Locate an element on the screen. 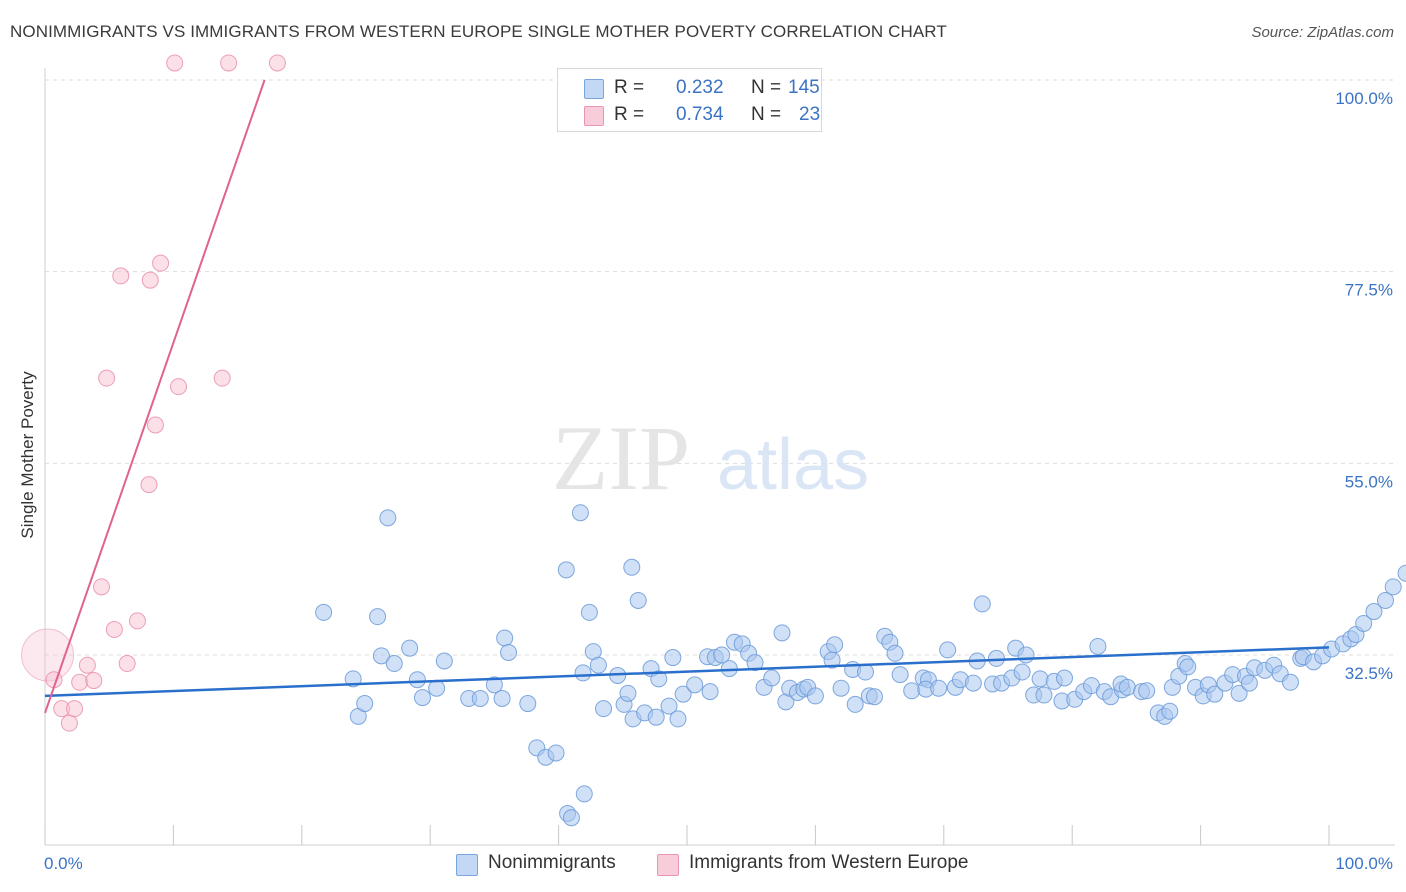 Image resolution: width=1406 pixels, height=892 pixels. legend-r-value: 0.232 is located at coordinates (700, 87).